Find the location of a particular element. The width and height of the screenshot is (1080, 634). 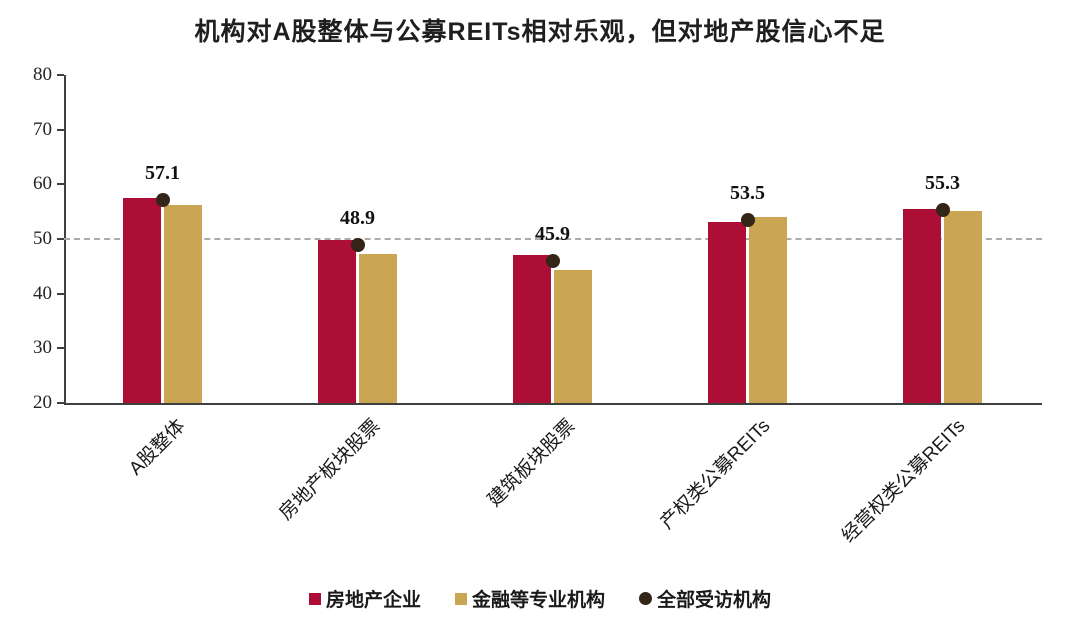

x-axis-label: A股整体 is located at coordinates (156, 447).